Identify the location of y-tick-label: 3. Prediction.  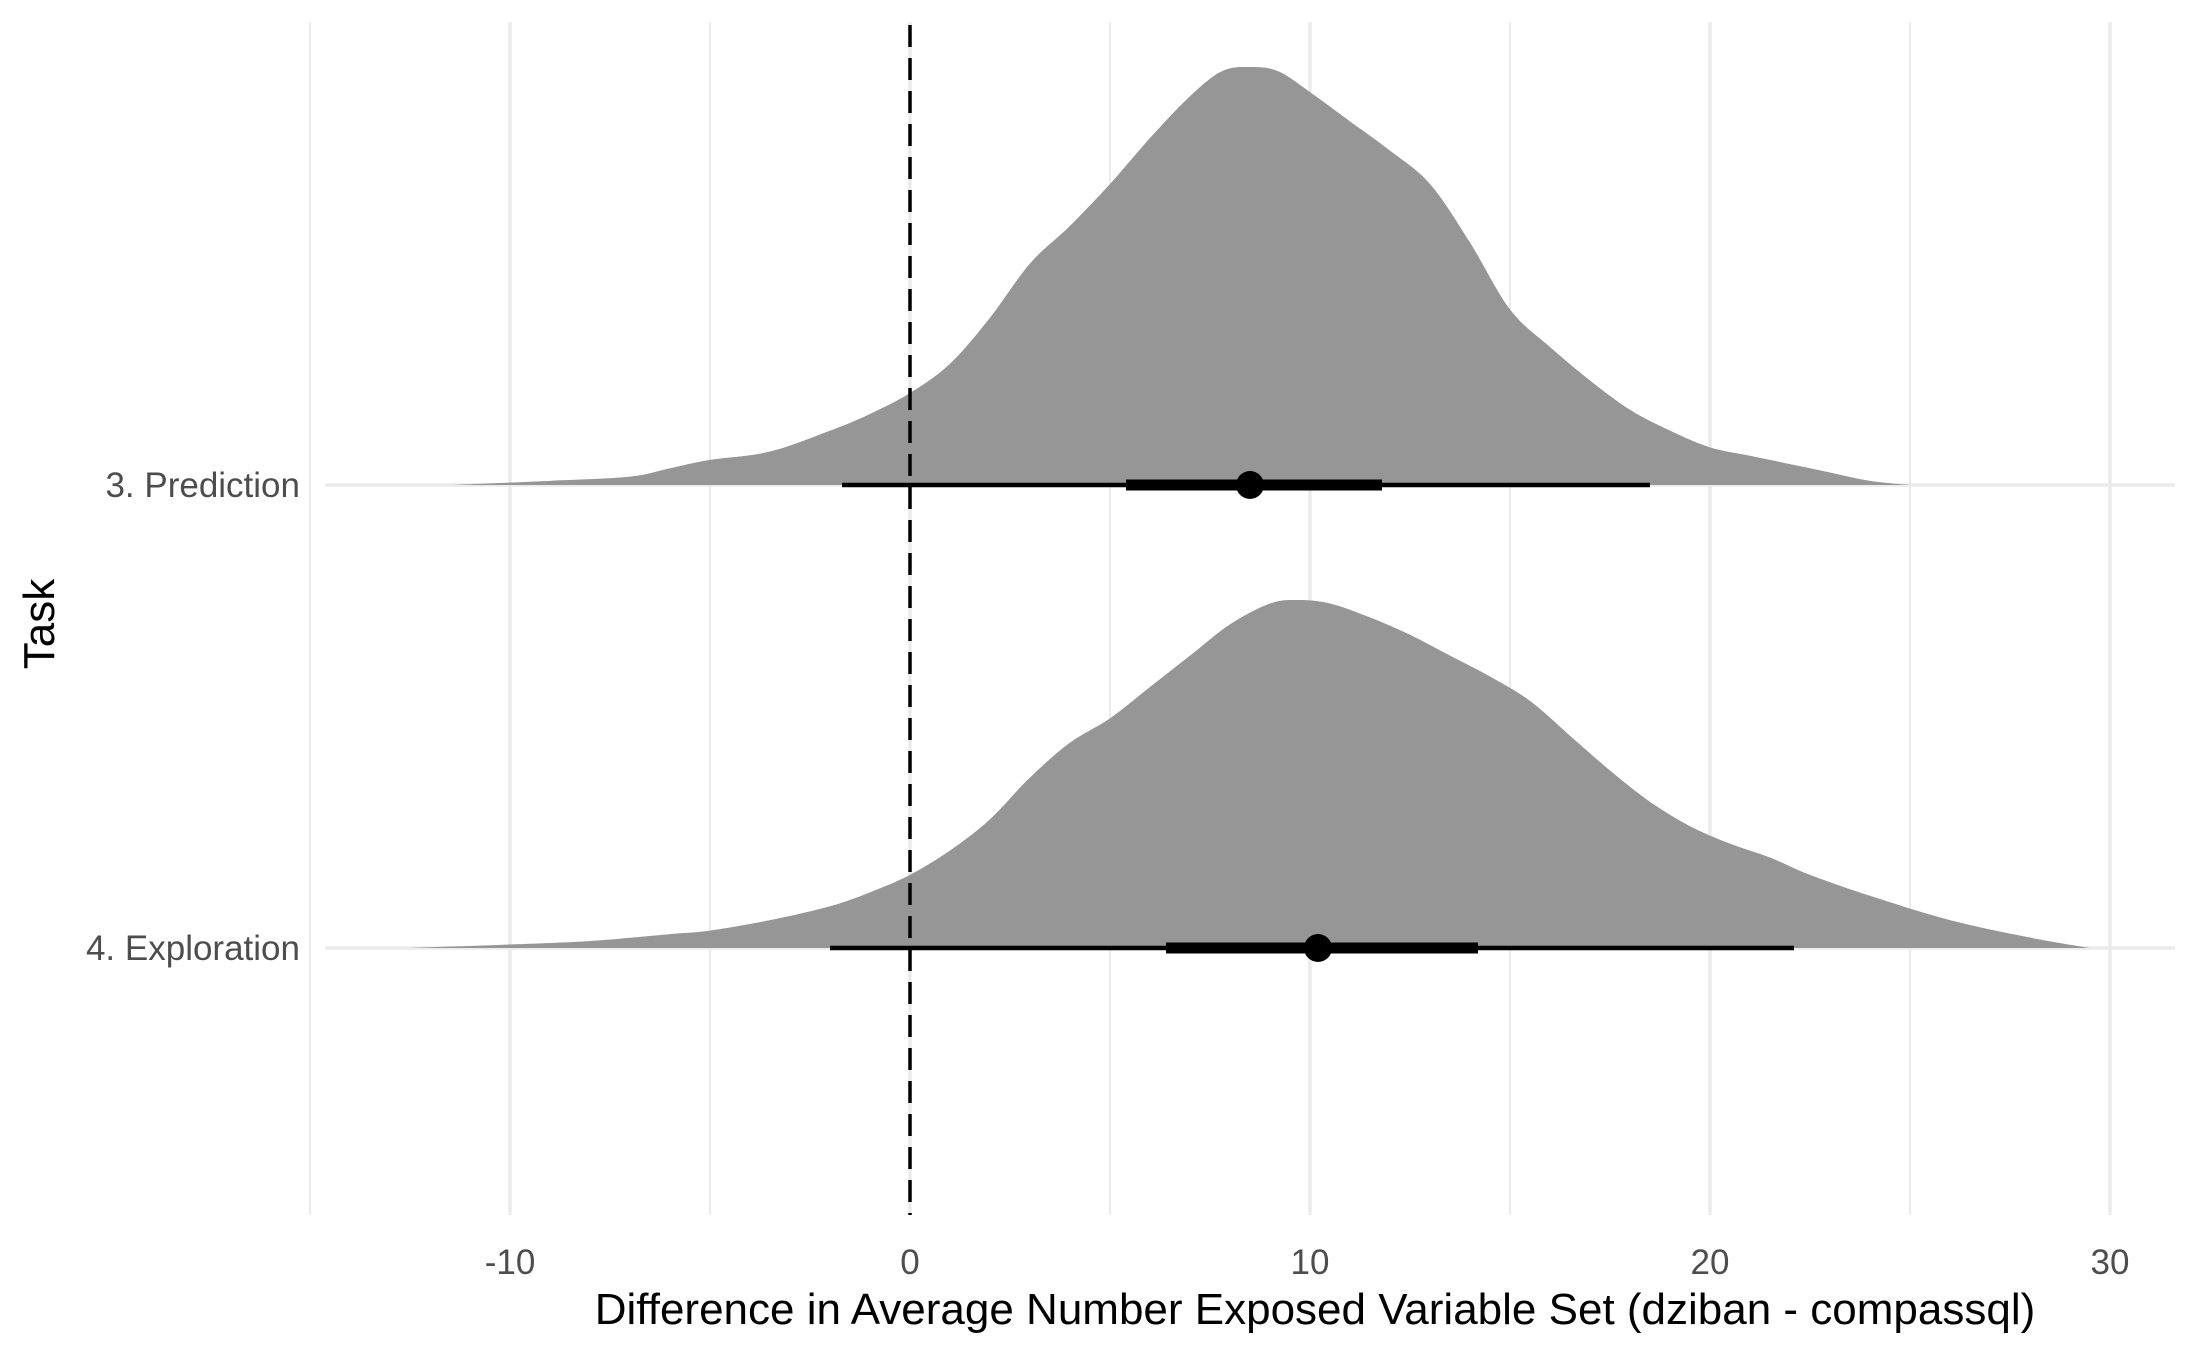
(202, 485).